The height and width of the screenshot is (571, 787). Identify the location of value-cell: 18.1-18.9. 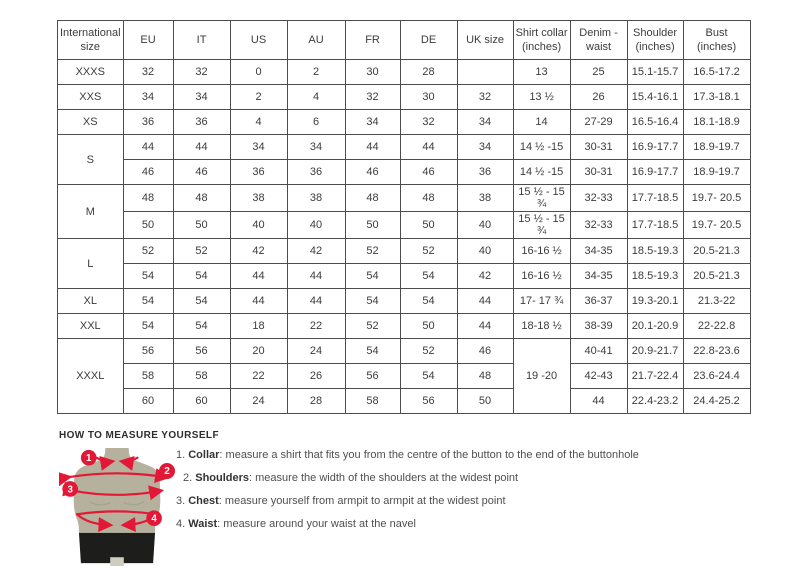
(716, 122).